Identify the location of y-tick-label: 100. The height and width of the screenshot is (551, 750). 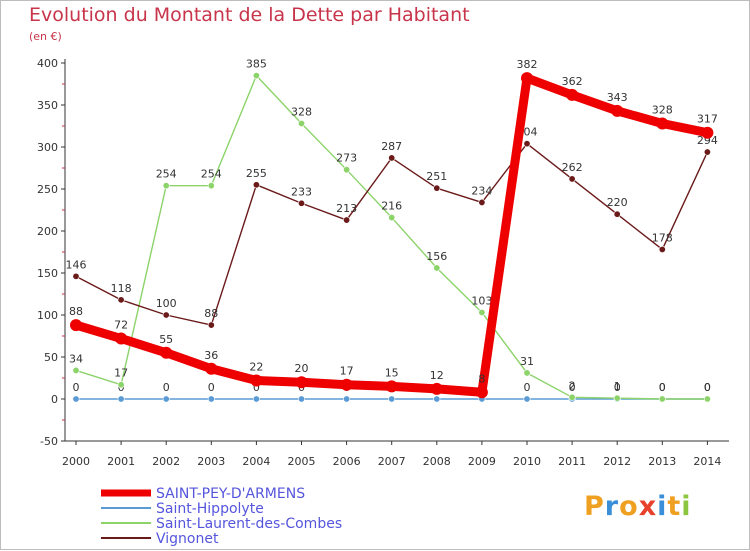
(47, 315).